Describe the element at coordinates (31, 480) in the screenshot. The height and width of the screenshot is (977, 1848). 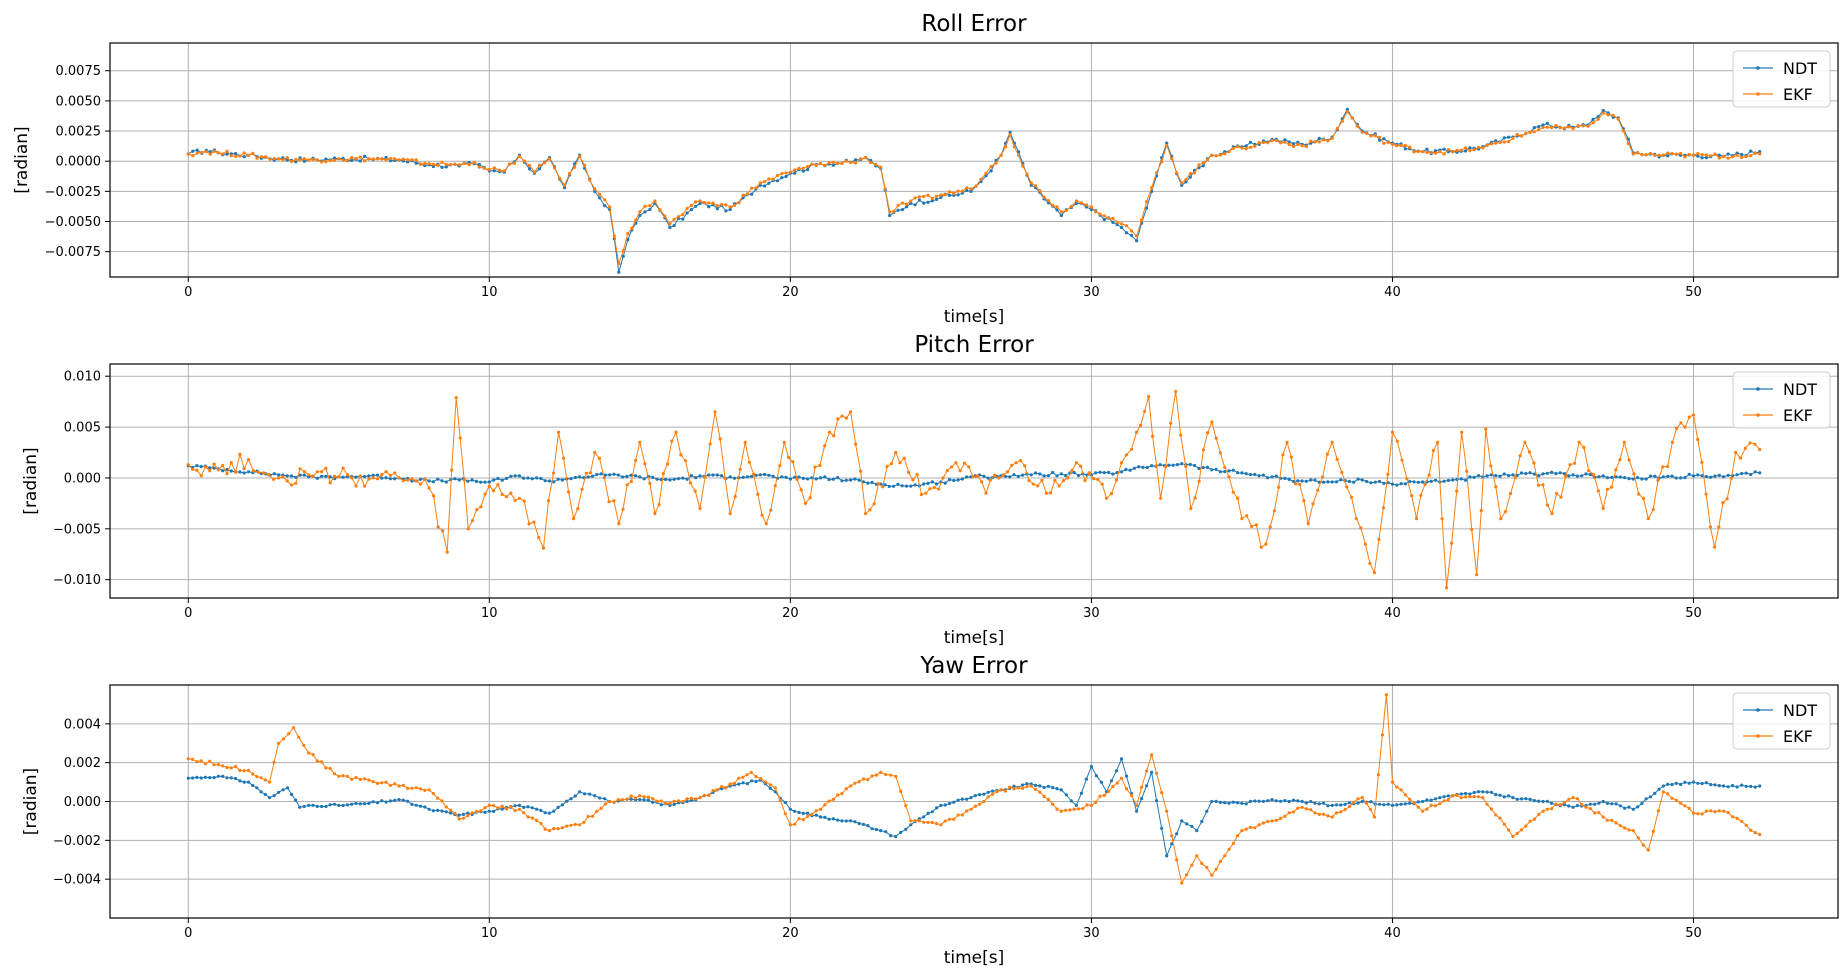
I see `pitch-ylabel: [radian]` at that location.